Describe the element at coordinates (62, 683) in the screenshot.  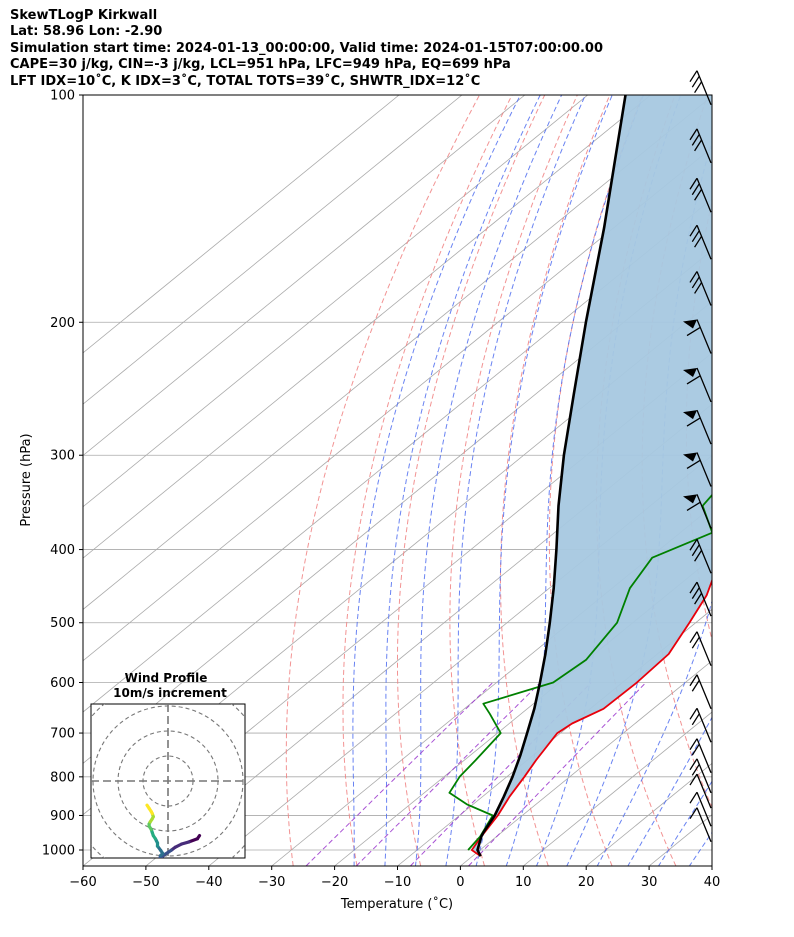
I see `y-tick-label: 600` at that location.